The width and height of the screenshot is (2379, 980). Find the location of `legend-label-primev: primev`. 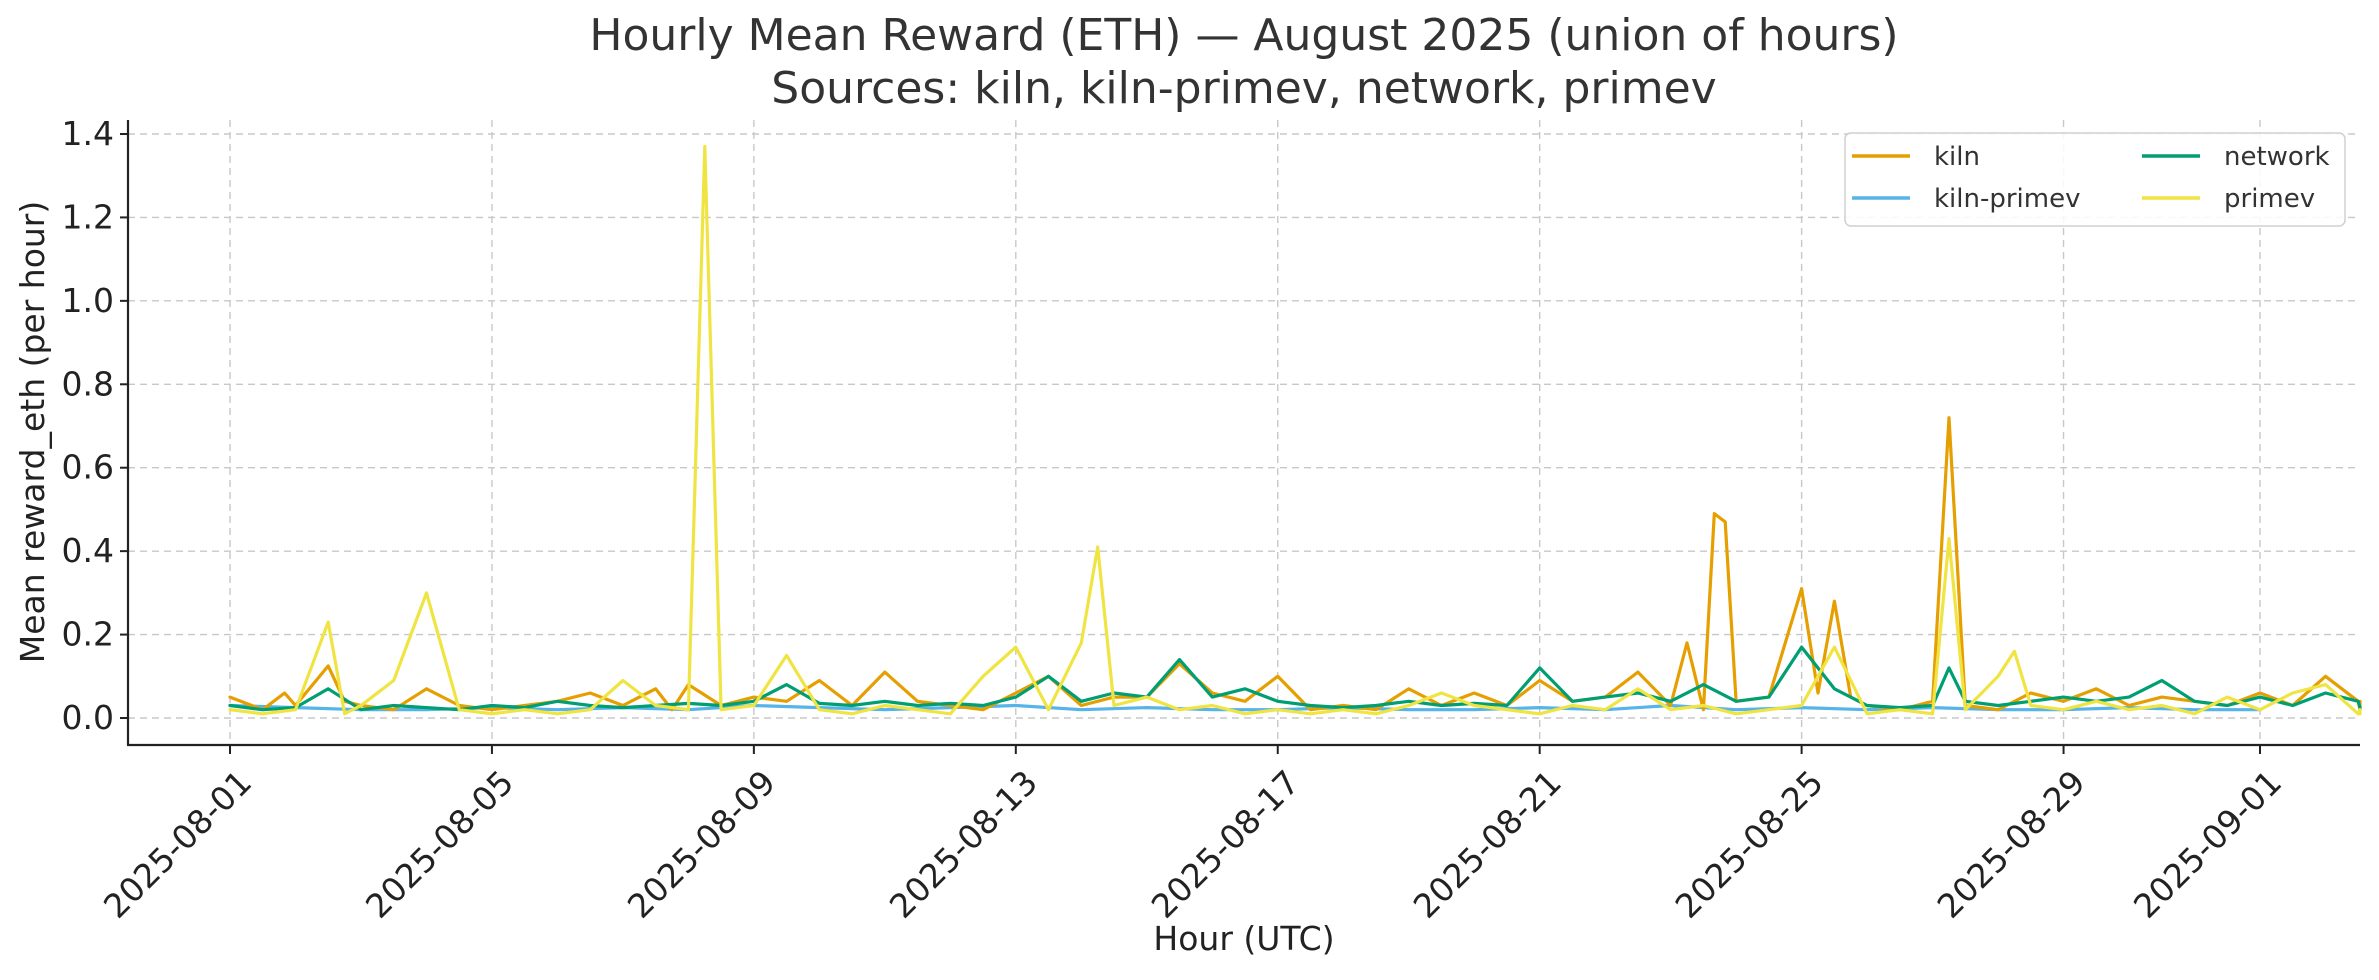

legend-label-primev: primev is located at coordinates (2269, 199).